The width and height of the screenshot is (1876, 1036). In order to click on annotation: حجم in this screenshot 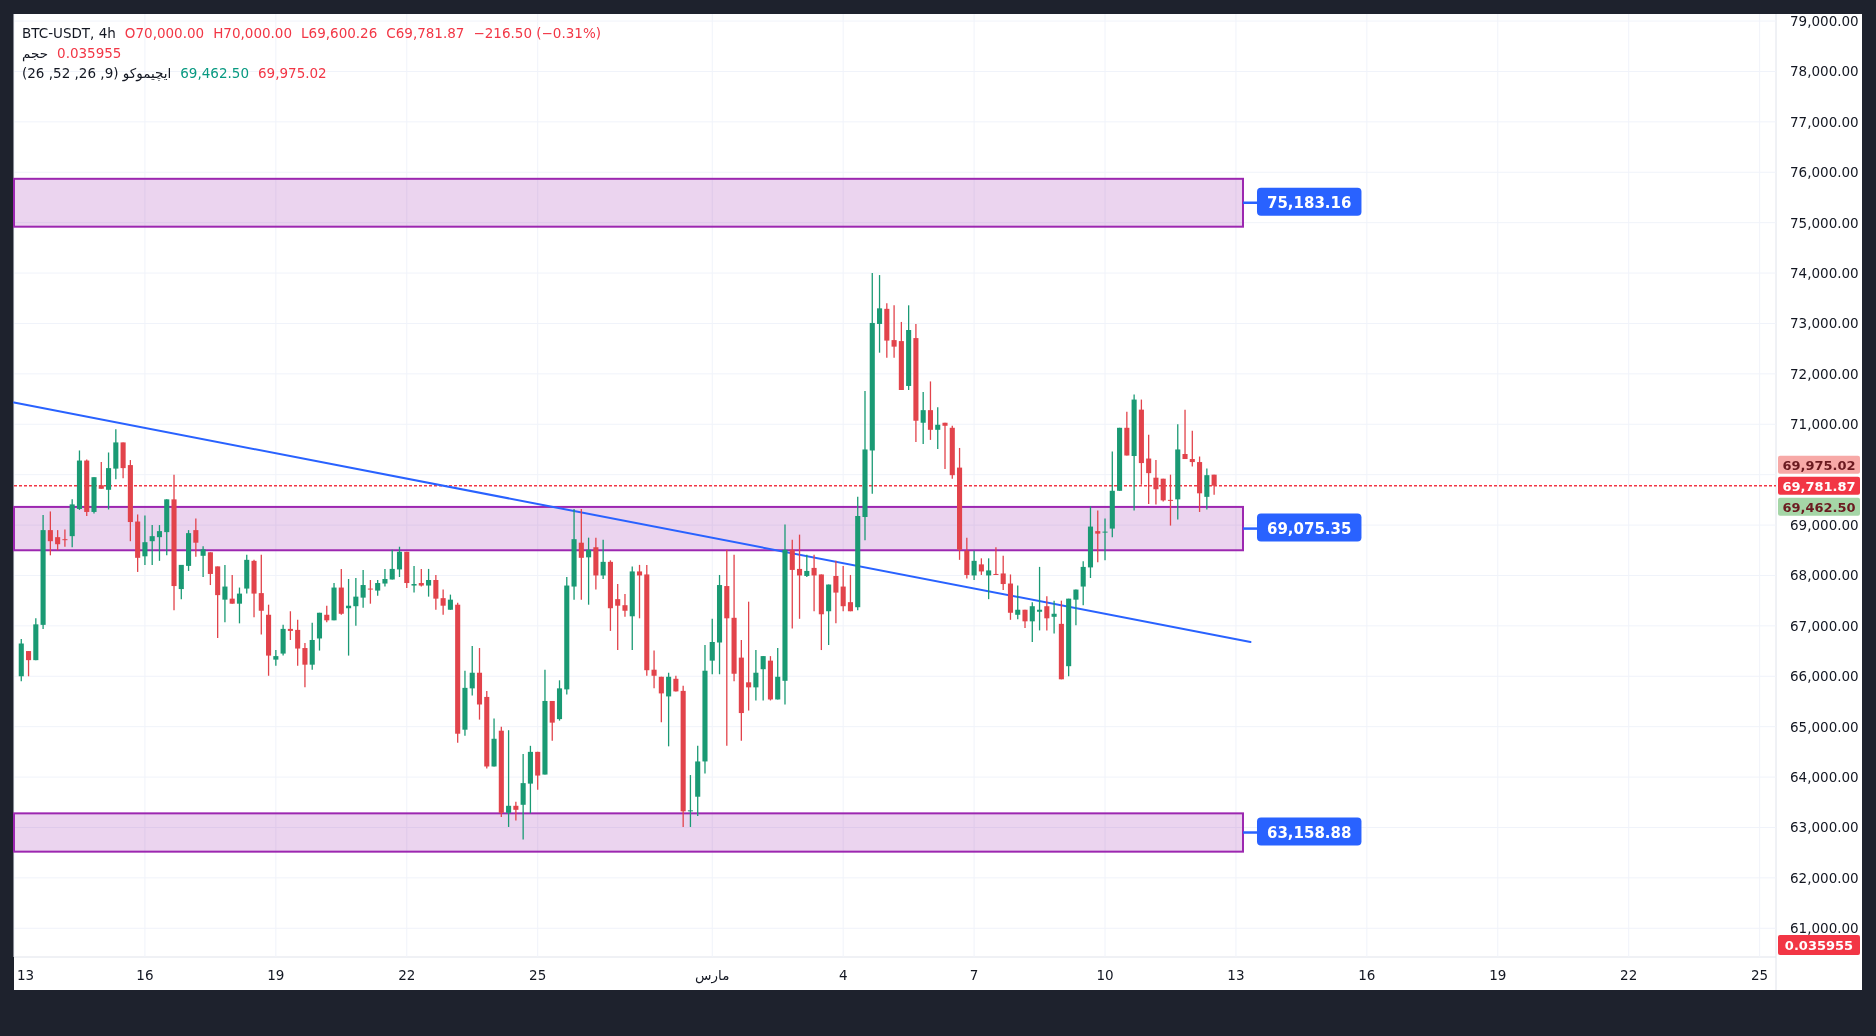, I will do `click(35, 53)`.